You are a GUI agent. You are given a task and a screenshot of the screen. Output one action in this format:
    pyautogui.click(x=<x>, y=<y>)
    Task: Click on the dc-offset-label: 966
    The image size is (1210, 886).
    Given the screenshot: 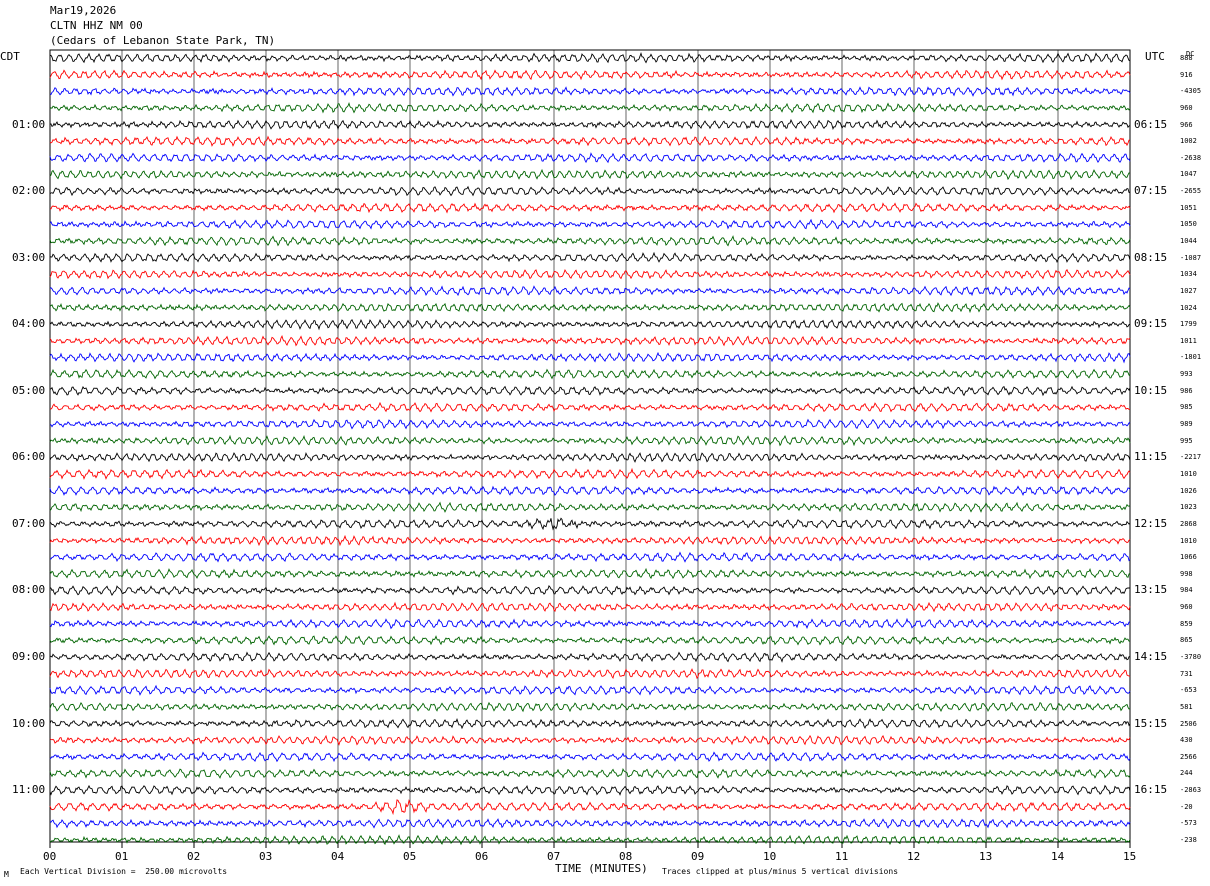 What is the action you would take?
    pyautogui.click(x=1186, y=124)
    